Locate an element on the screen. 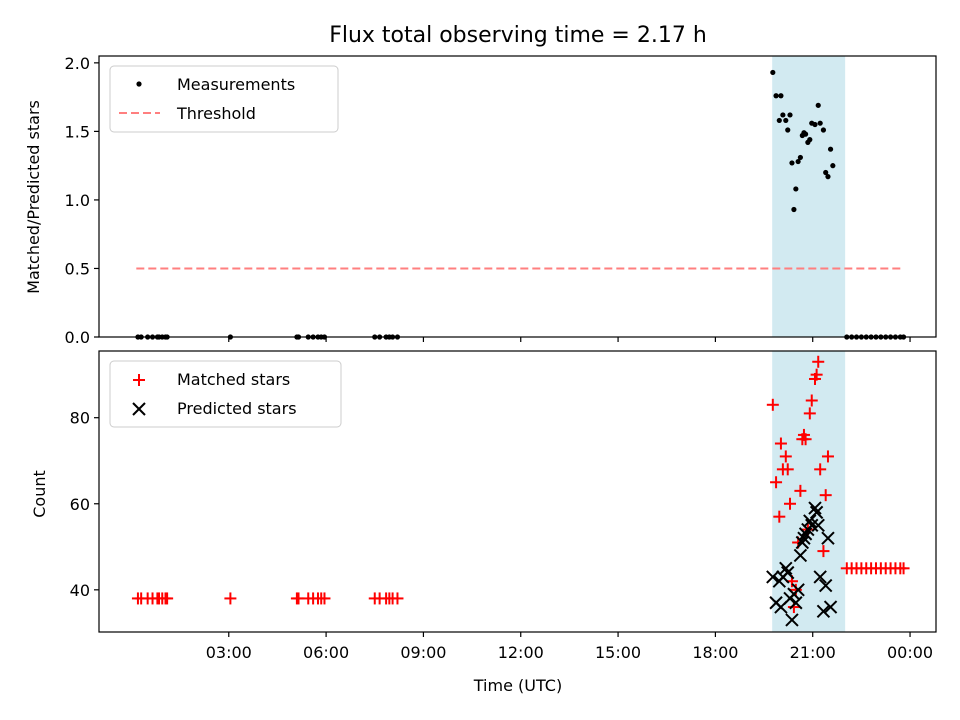  bottom-y-tick-label: 60 is located at coordinates (80, 504).